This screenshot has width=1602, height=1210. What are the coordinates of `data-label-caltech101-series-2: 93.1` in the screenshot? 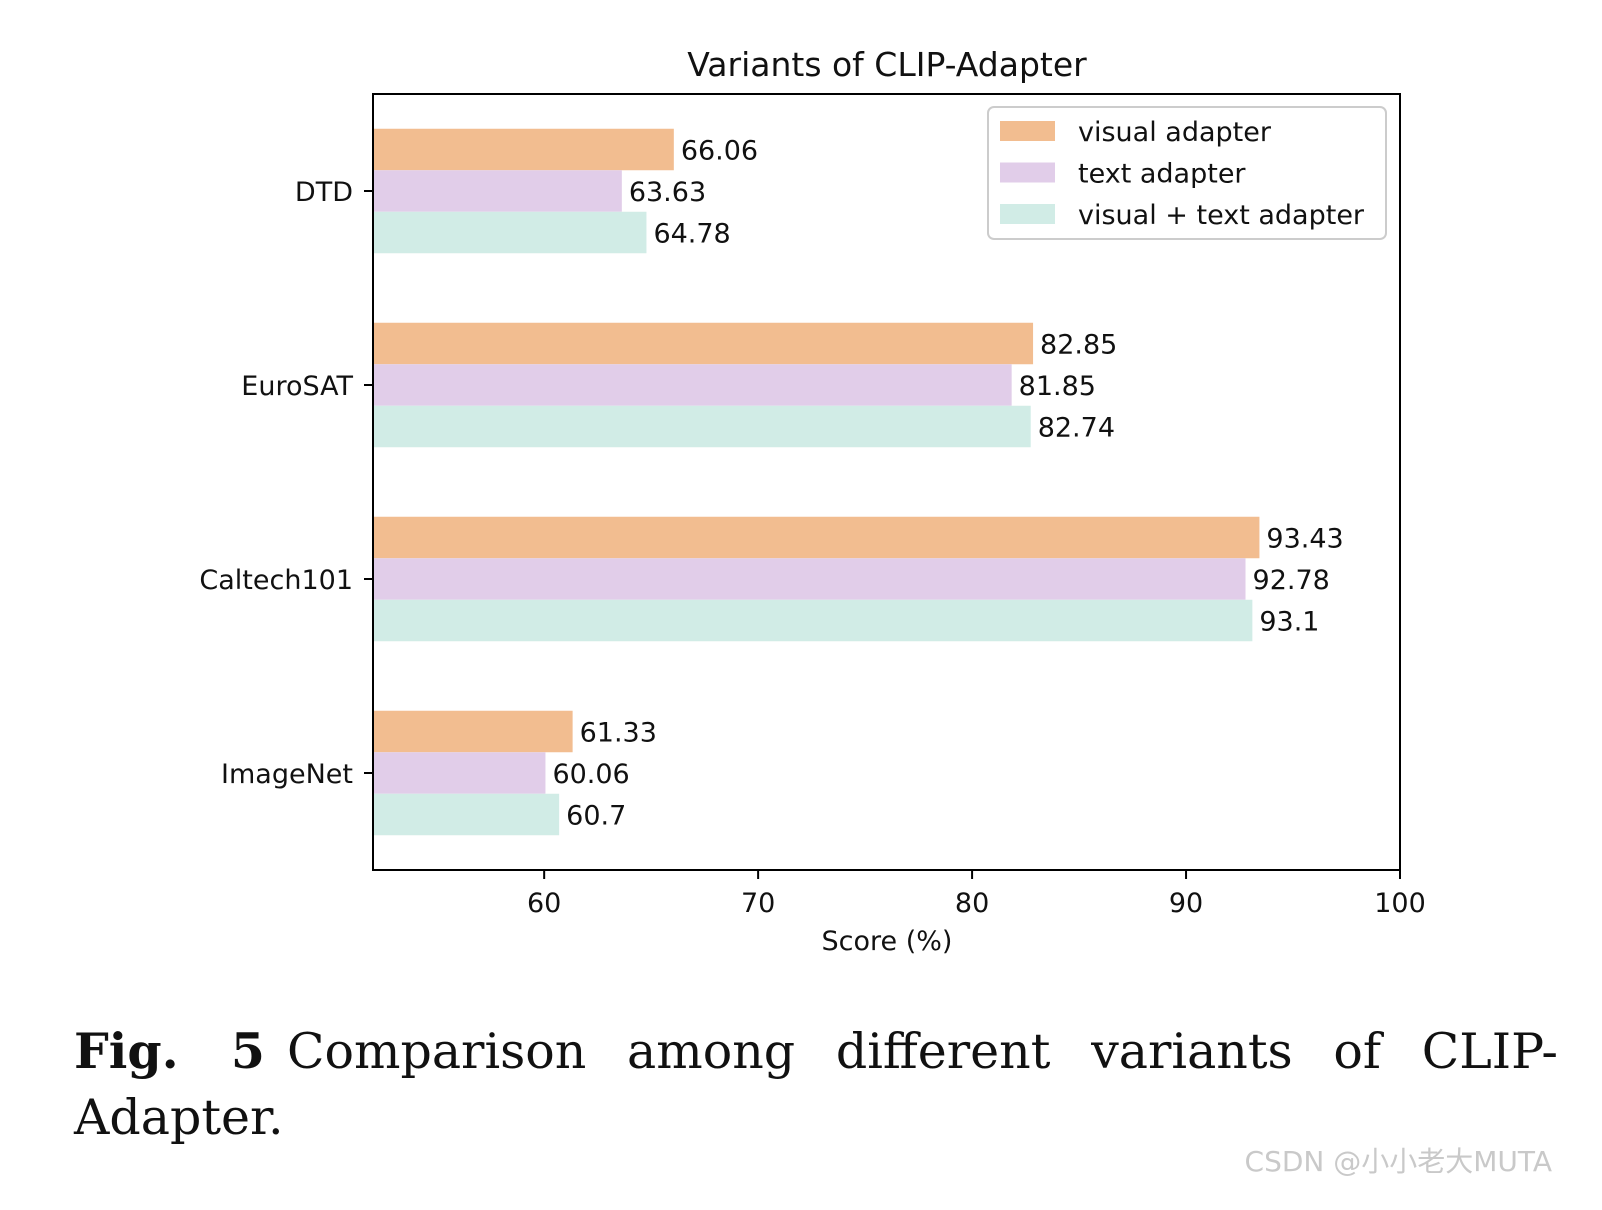 It's located at (1289, 622).